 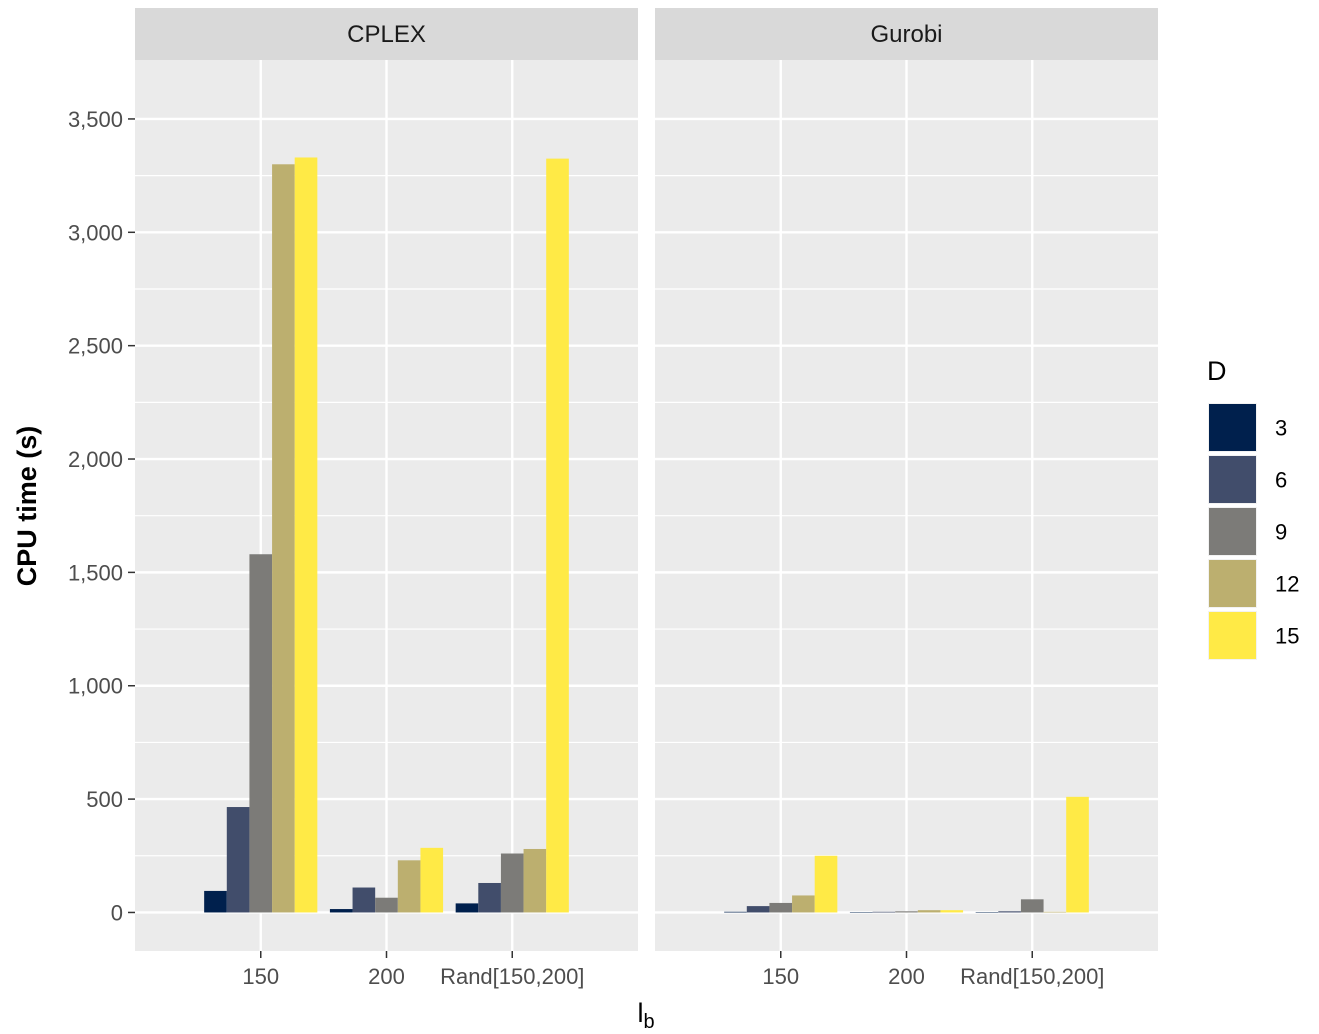 What do you see at coordinates (117, 912) in the screenshot?
I see `y-tick-label: 0` at bounding box center [117, 912].